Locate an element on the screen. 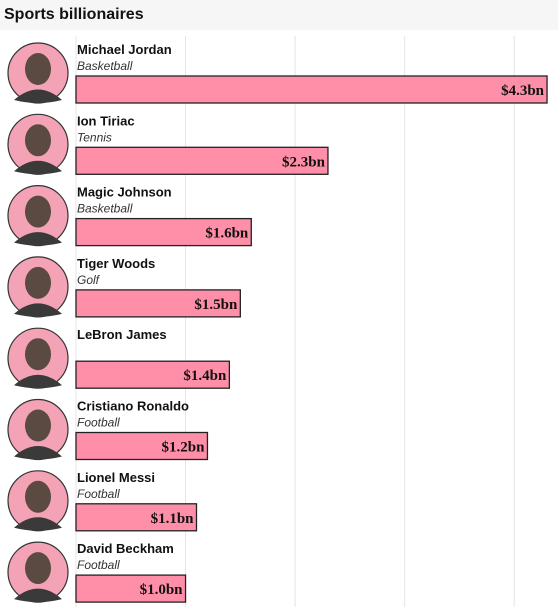 The height and width of the screenshot is (615, 558). value-label: $1.5bn is located at coordinates (216, 305).